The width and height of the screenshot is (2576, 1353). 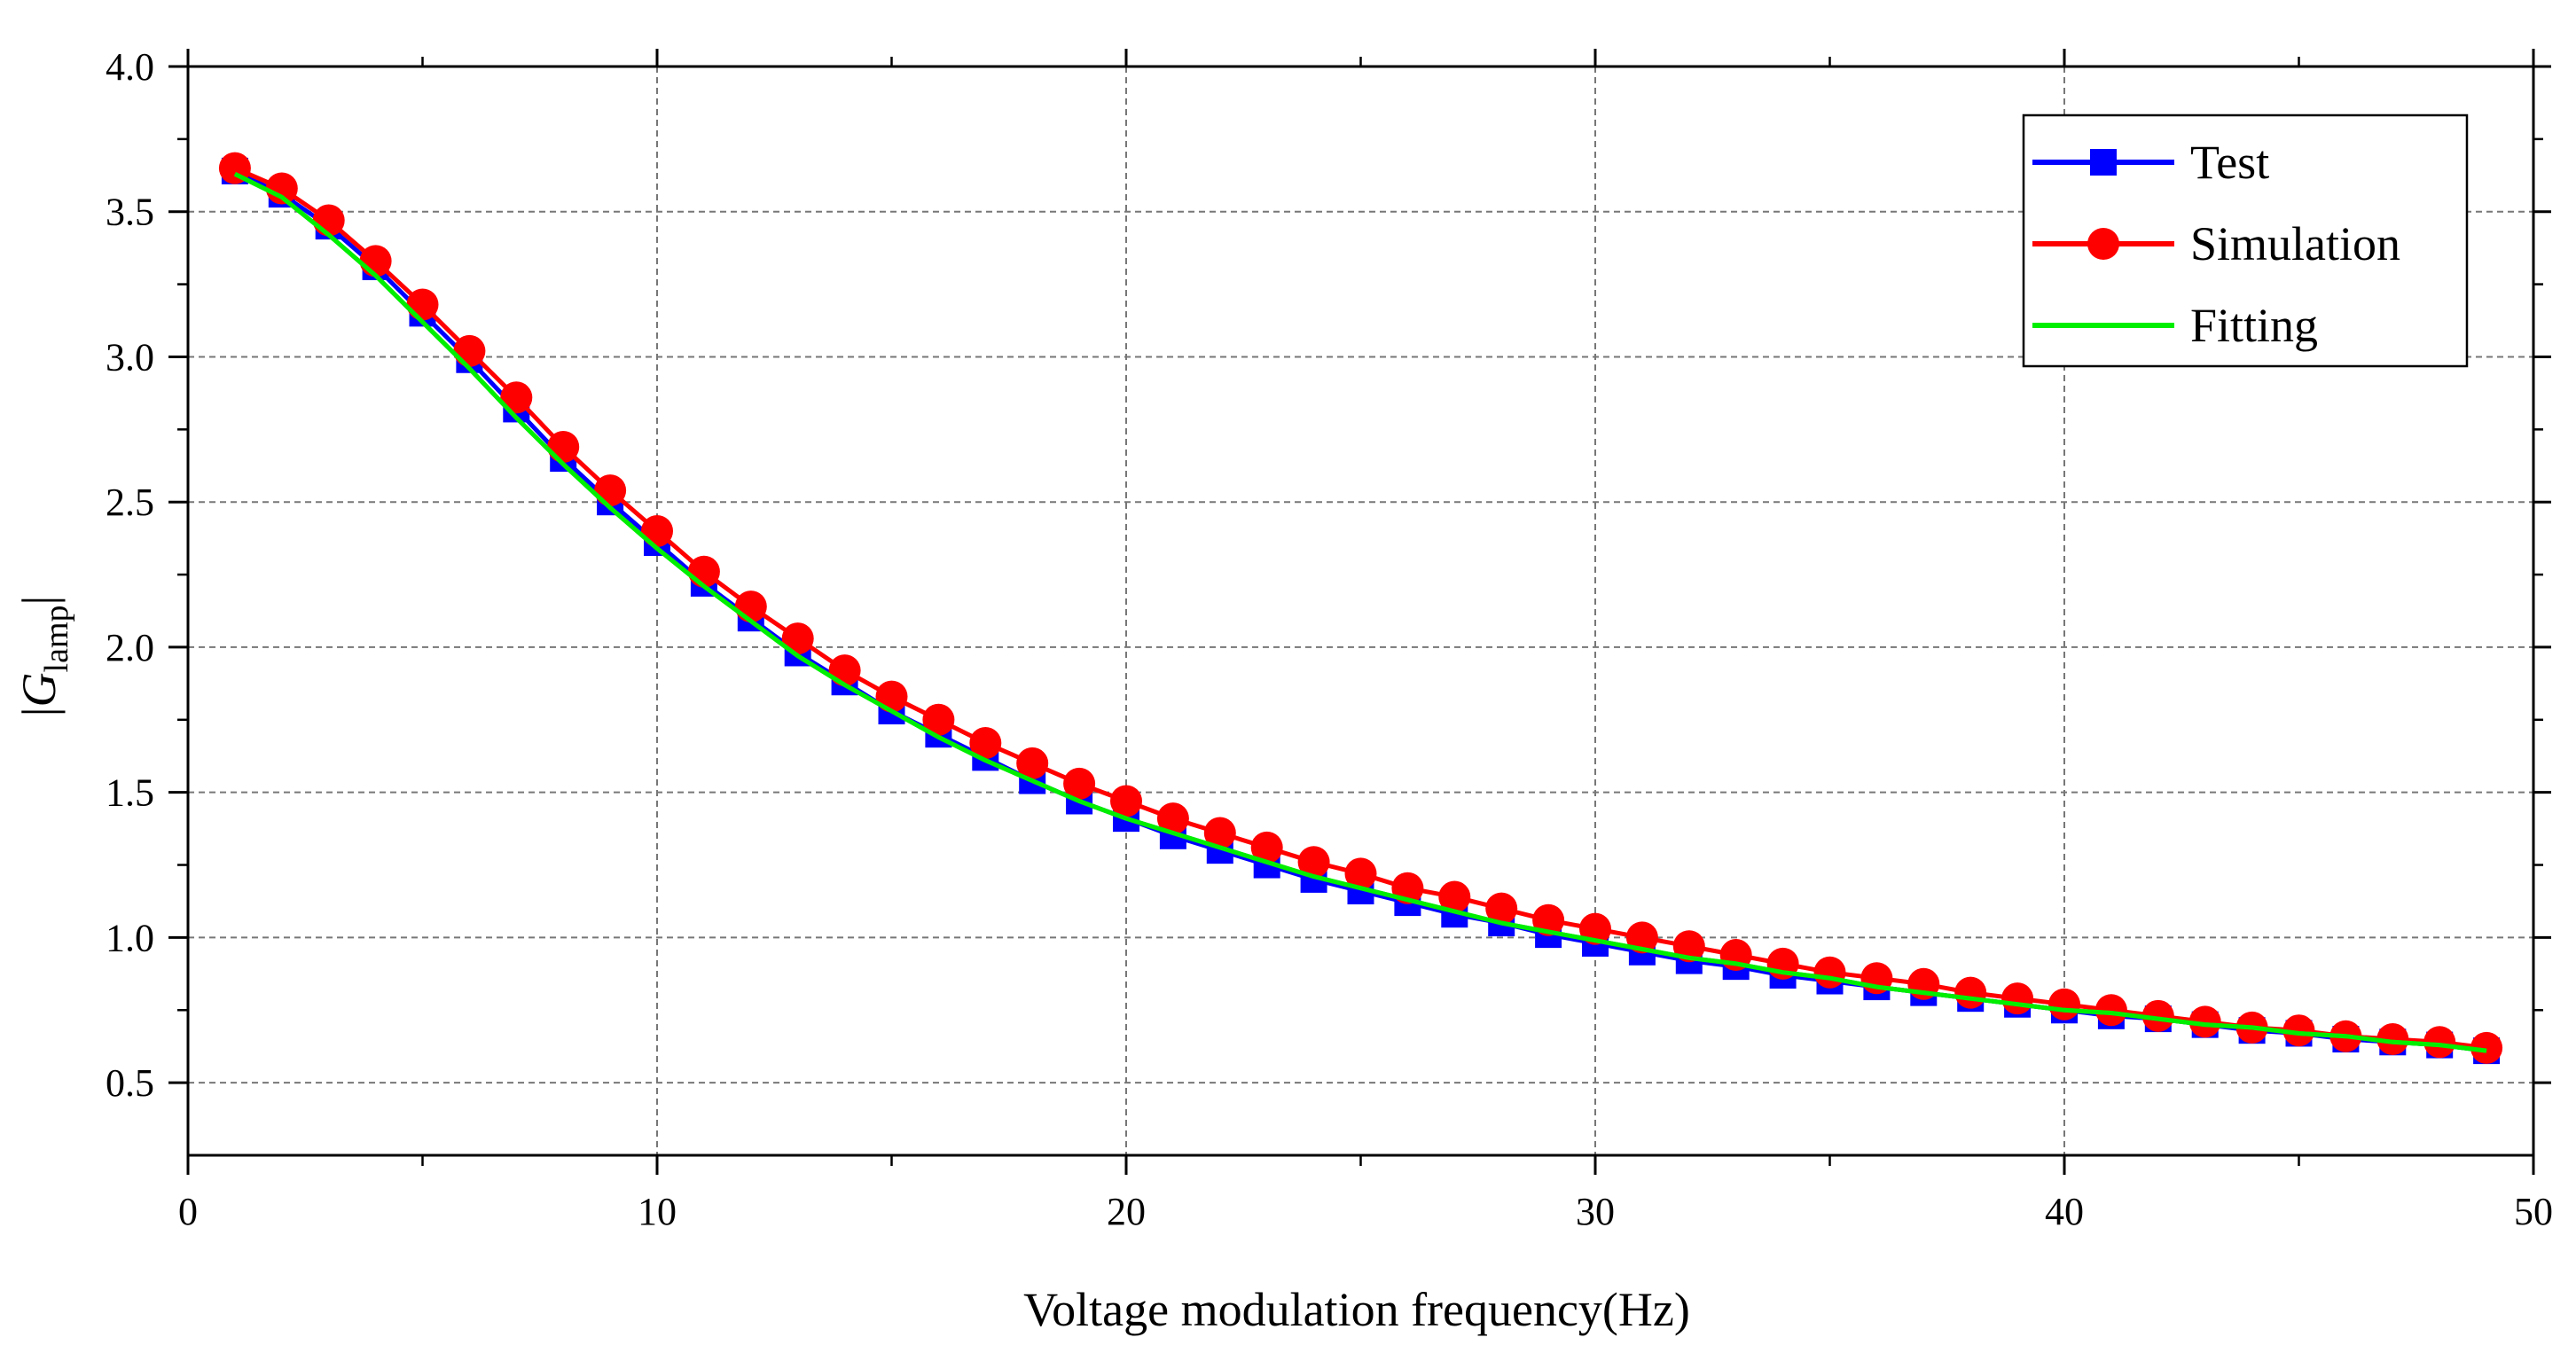 What do you see at coordinates (2150, 162) in the screenshot?
I see `legend-item-test: Test` at bounding box center [2150, 162].